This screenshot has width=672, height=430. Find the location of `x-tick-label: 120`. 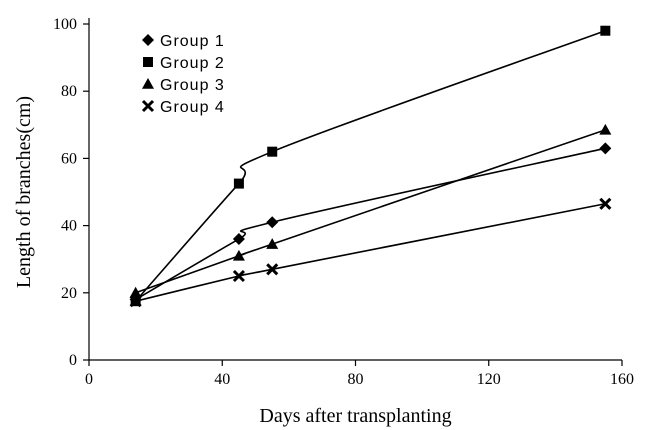

x-tick-label: 120 is located at coordinates (489, 379).